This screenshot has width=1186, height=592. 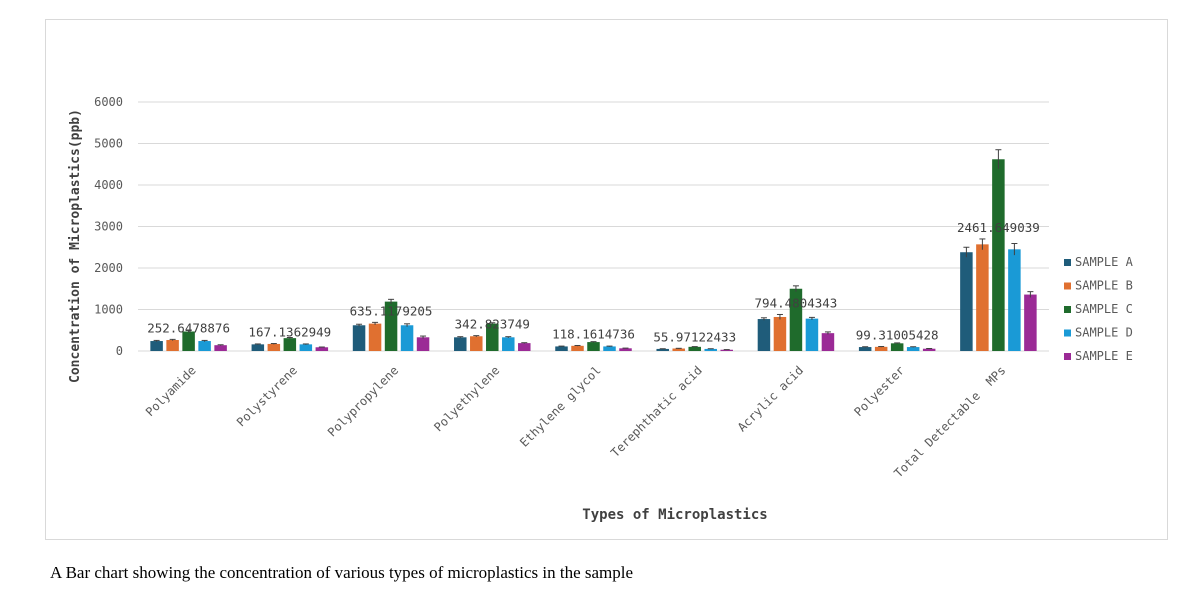 What do you see at coordinates (108, 102) in the screenshot?
I see `y-tick-label: 6000` at bounding box center [108, 102].